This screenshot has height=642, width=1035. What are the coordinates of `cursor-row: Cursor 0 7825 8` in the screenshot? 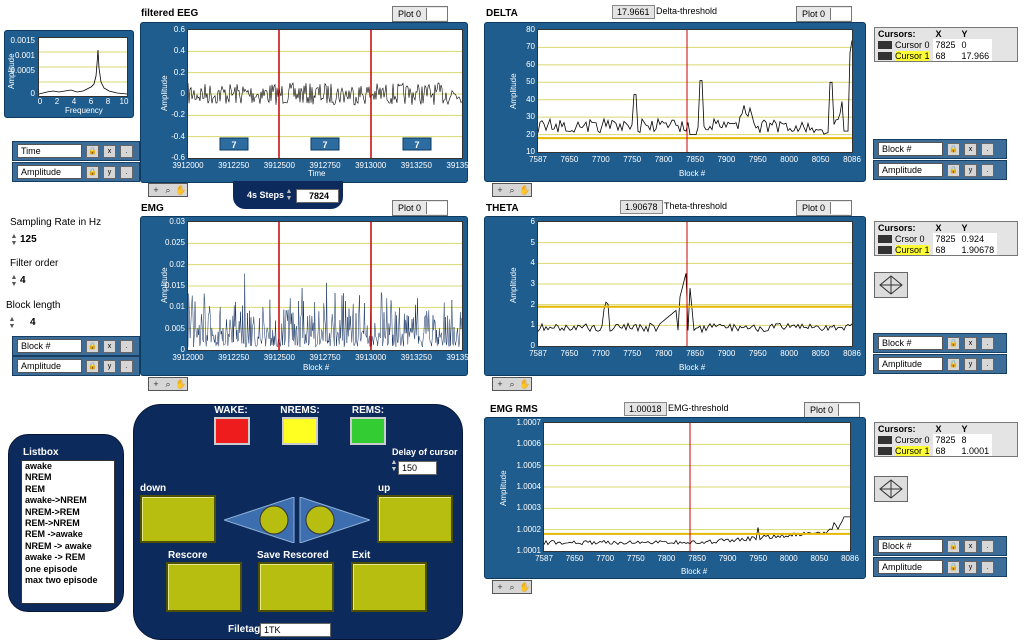 It's located at (934, 439).